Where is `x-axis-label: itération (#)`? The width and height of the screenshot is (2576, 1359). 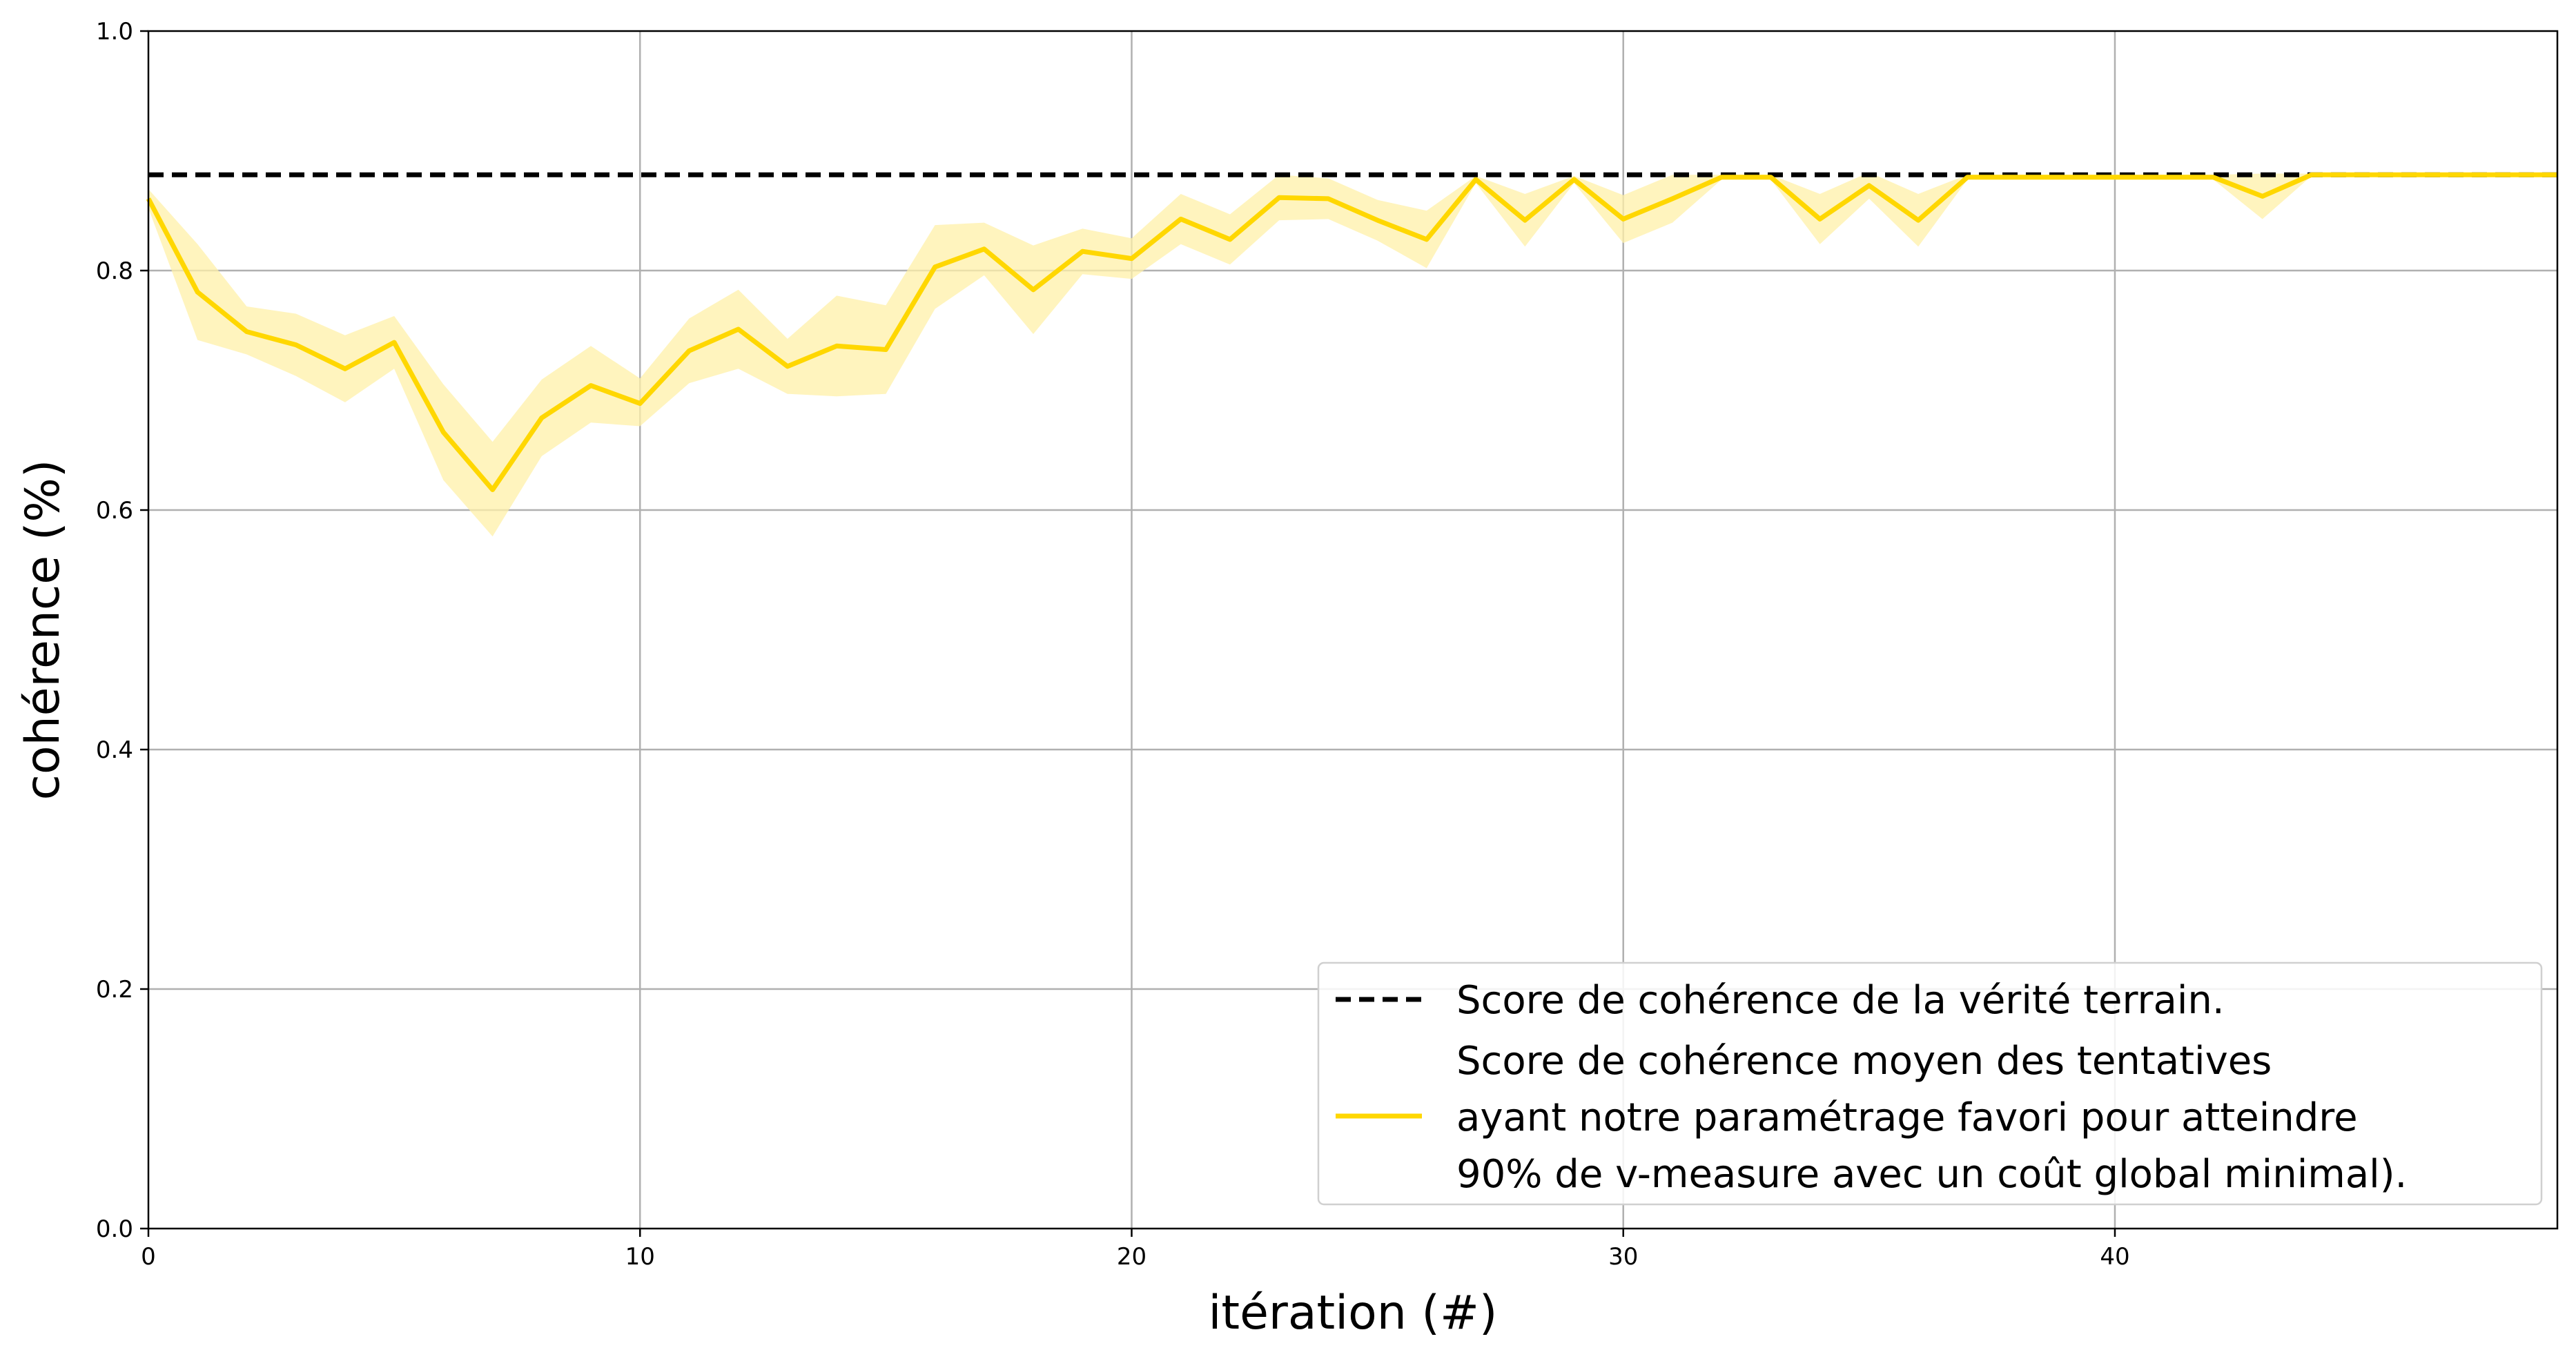
x-axis-label: itération (#) is located at coordinates (1353, 1313).